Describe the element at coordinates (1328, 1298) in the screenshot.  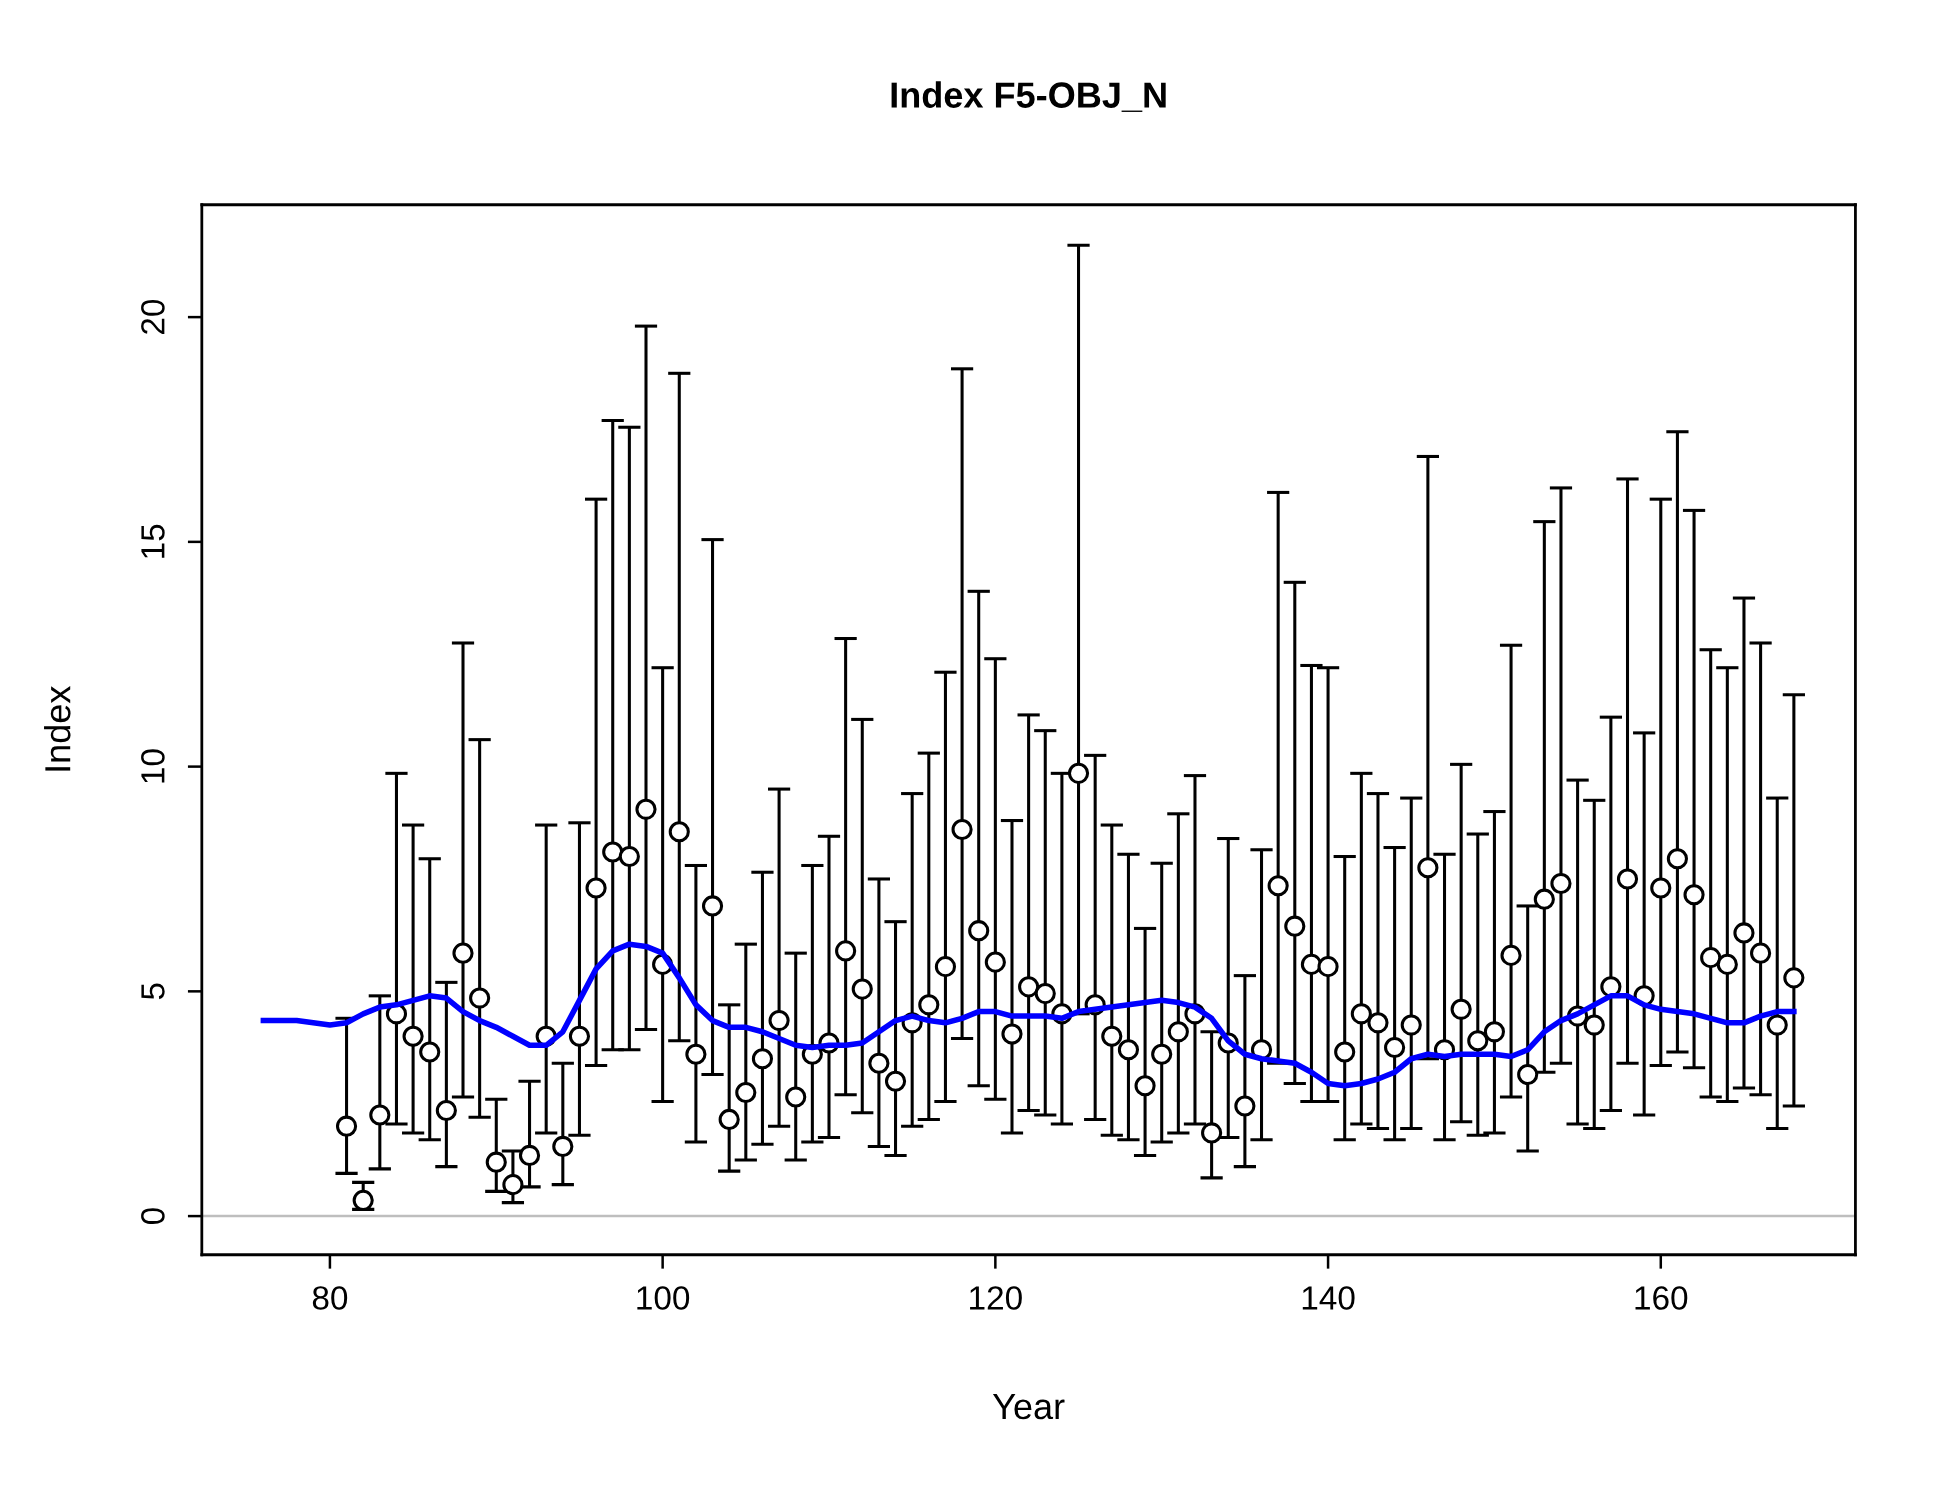
I see `x-tick-label: 140` at that location.